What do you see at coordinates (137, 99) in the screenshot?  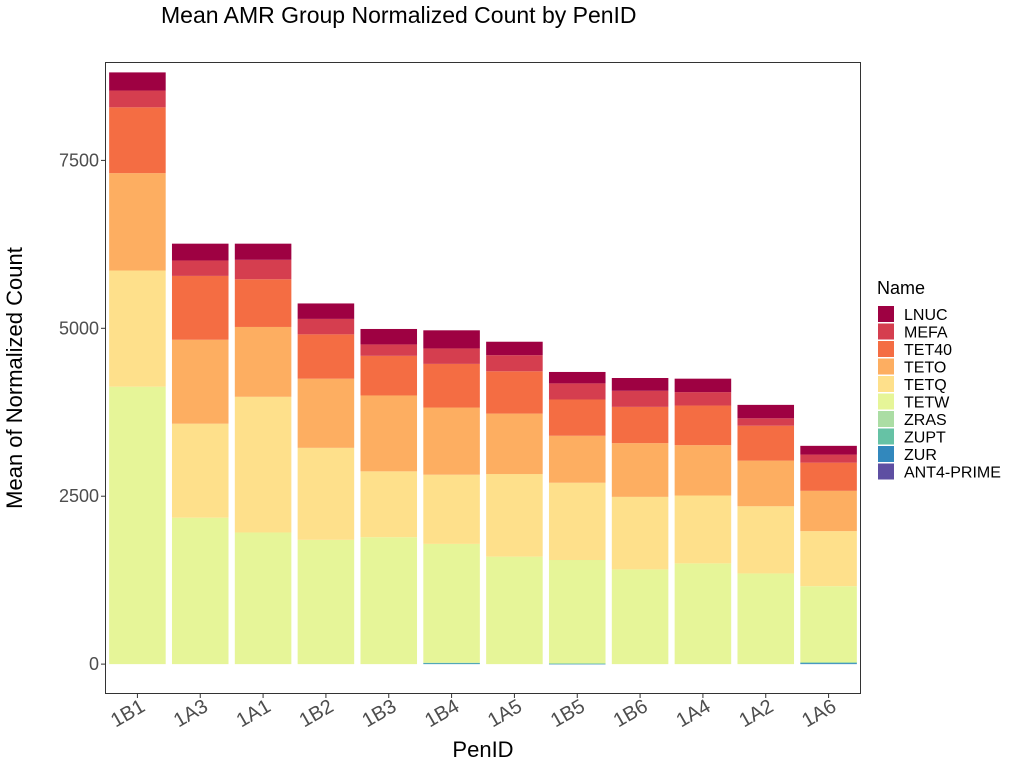 I see `bar-segment-1B1-mefa` at bounding box center [137, 99].